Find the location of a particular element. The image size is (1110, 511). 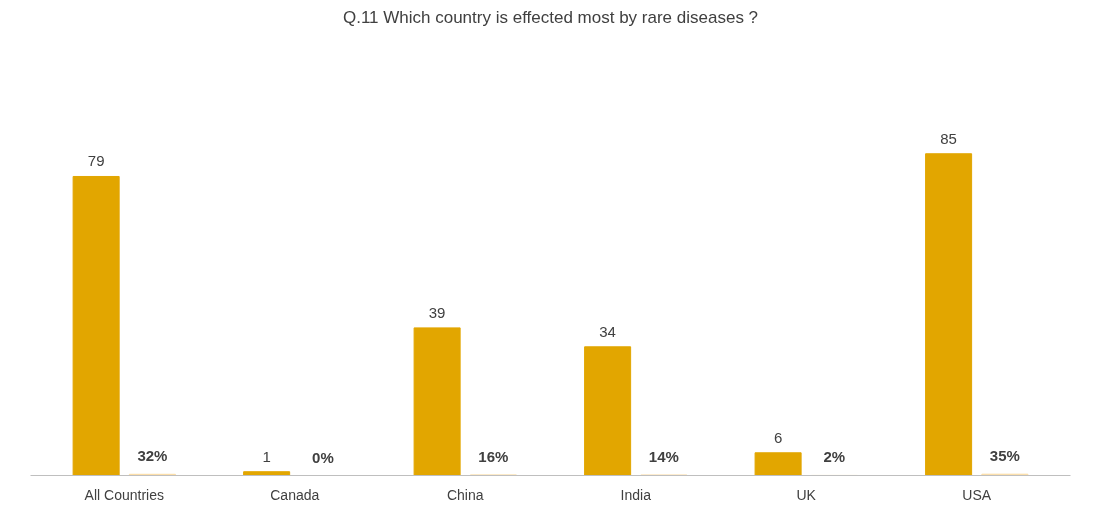

data-label: 16% is located at coordinates (493, 456).